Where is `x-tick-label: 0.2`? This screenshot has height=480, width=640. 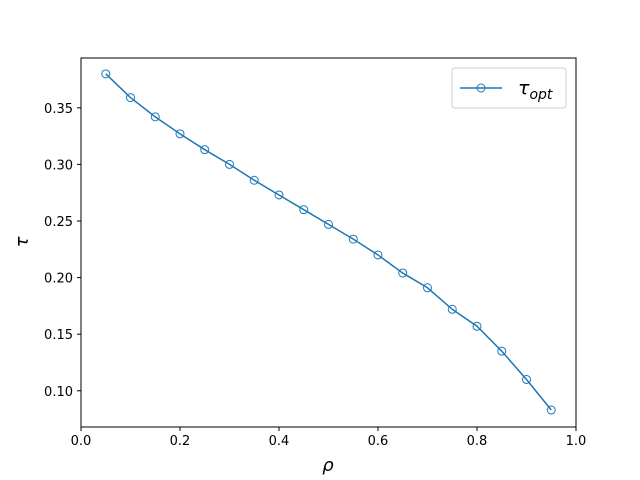
x-tick-label: 0.2 is located at coordinates (180, 441).